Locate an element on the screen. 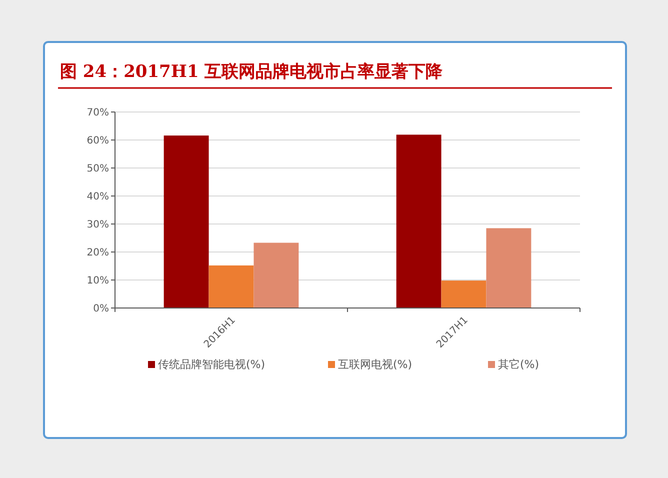 This screenshot has width=668, height=478. y-tick-label: 40% is located at coordinates (97, 197).